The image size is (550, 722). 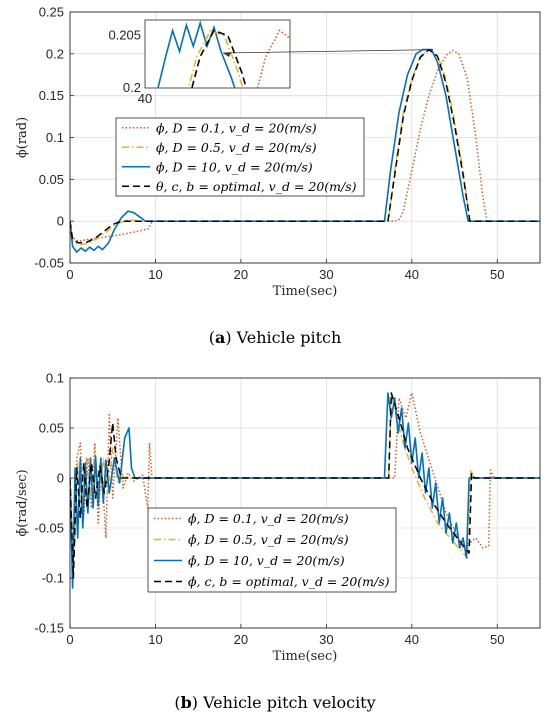 I want to click on legend-entry-1: ϕ, D = 0.1, v_d = 20(m/s), so click(x=236, y=127).